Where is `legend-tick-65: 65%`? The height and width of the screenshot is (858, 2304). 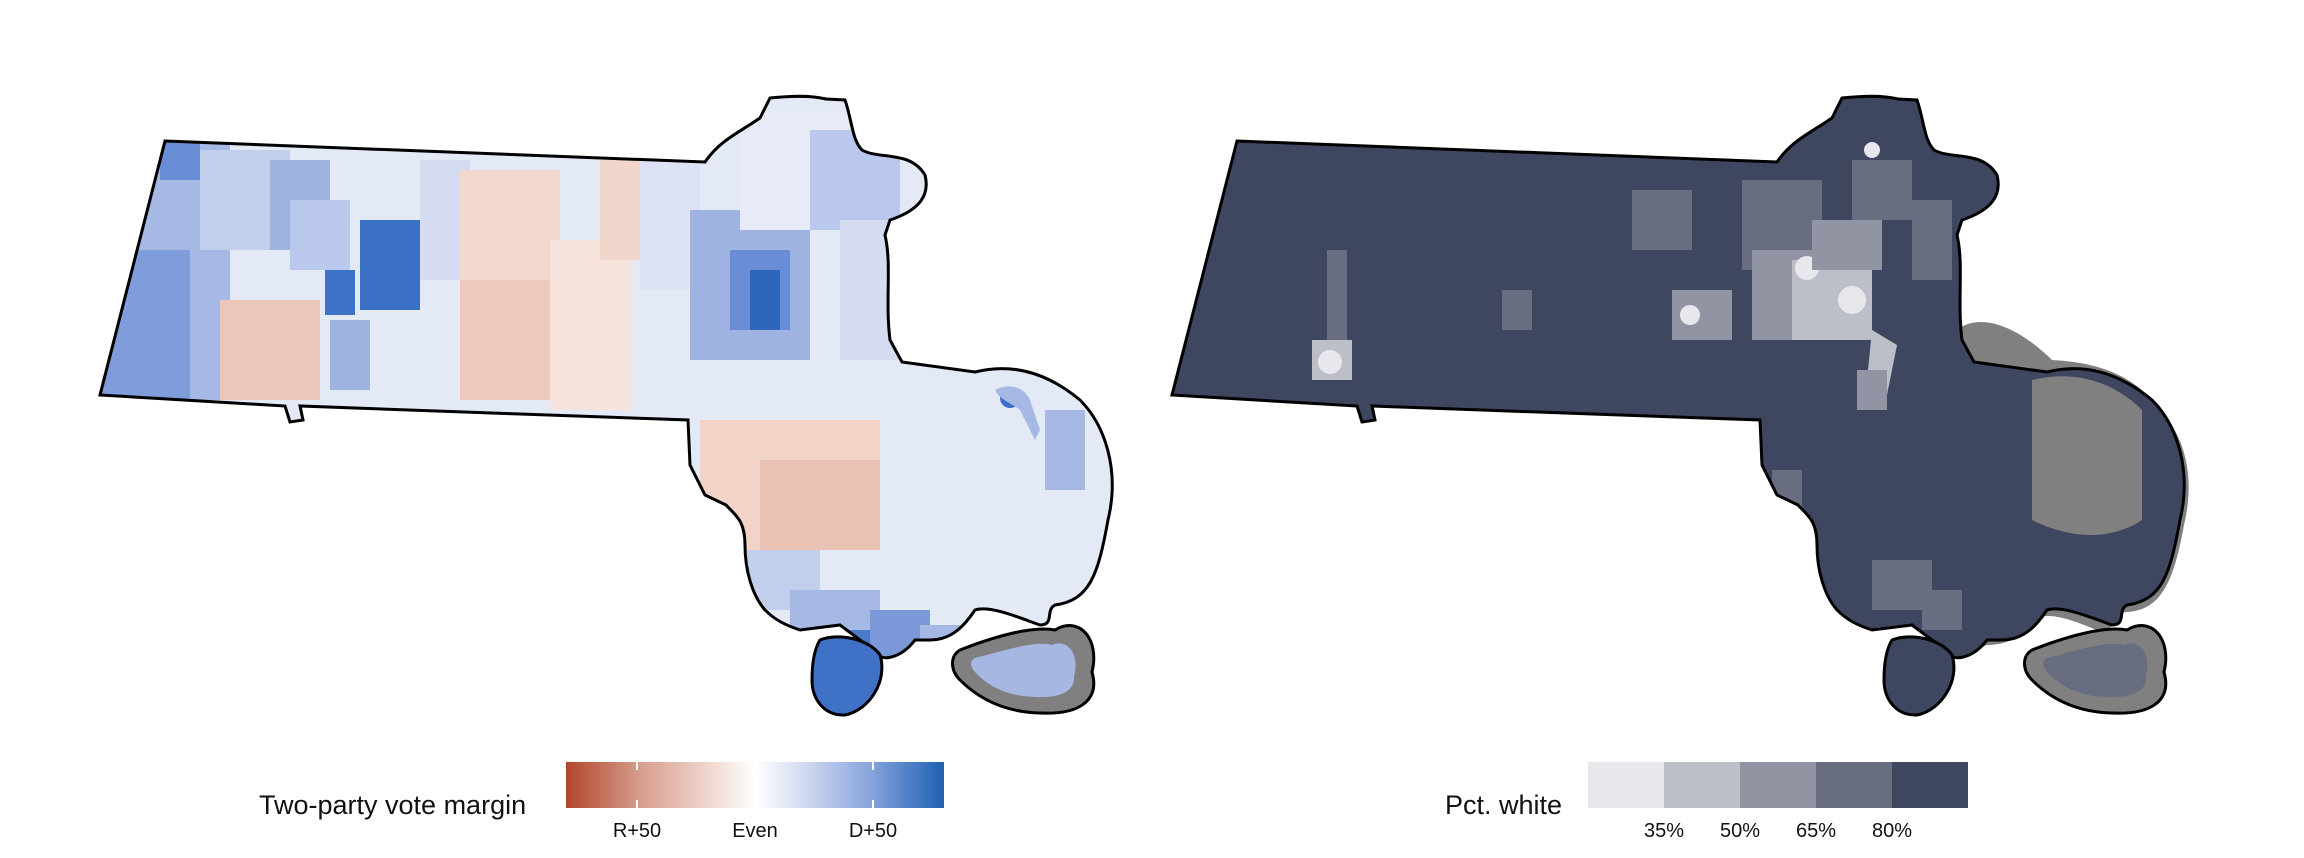
legend-tick-65: 65% is located at coordinates (1816, 831).